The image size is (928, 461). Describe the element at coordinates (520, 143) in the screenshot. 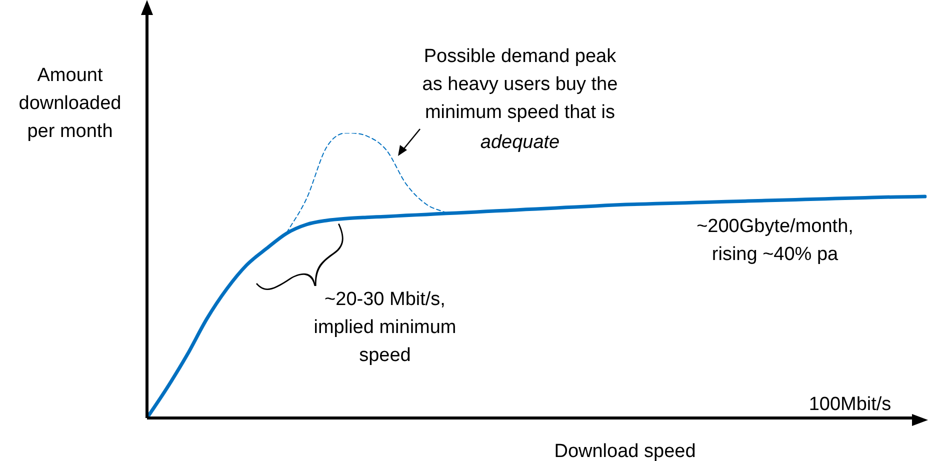

I see `annotation: adequate` at that location.